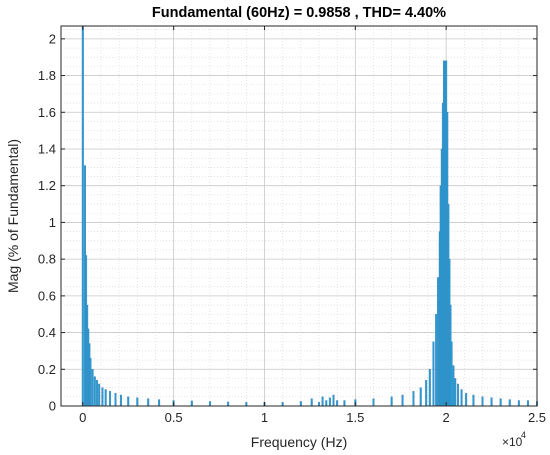  What do you see at coordinates (47, 185) in the screenshot?
I see `y-tick-label: 1.2` at bounding box center [47, 185].